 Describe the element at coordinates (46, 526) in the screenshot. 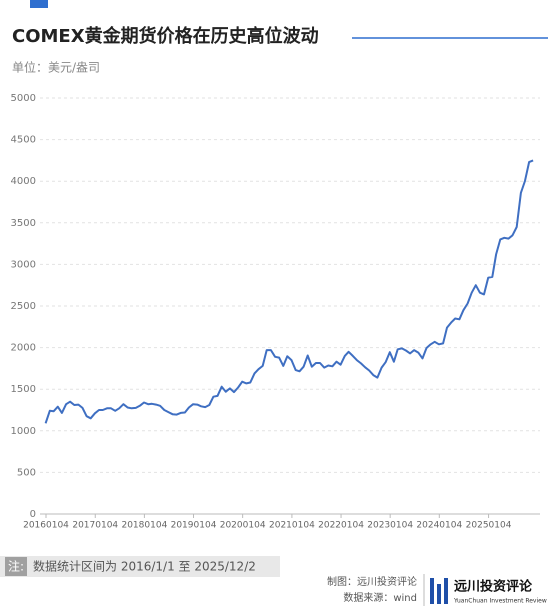

I see `x-tick-label: 20160104` at that location.